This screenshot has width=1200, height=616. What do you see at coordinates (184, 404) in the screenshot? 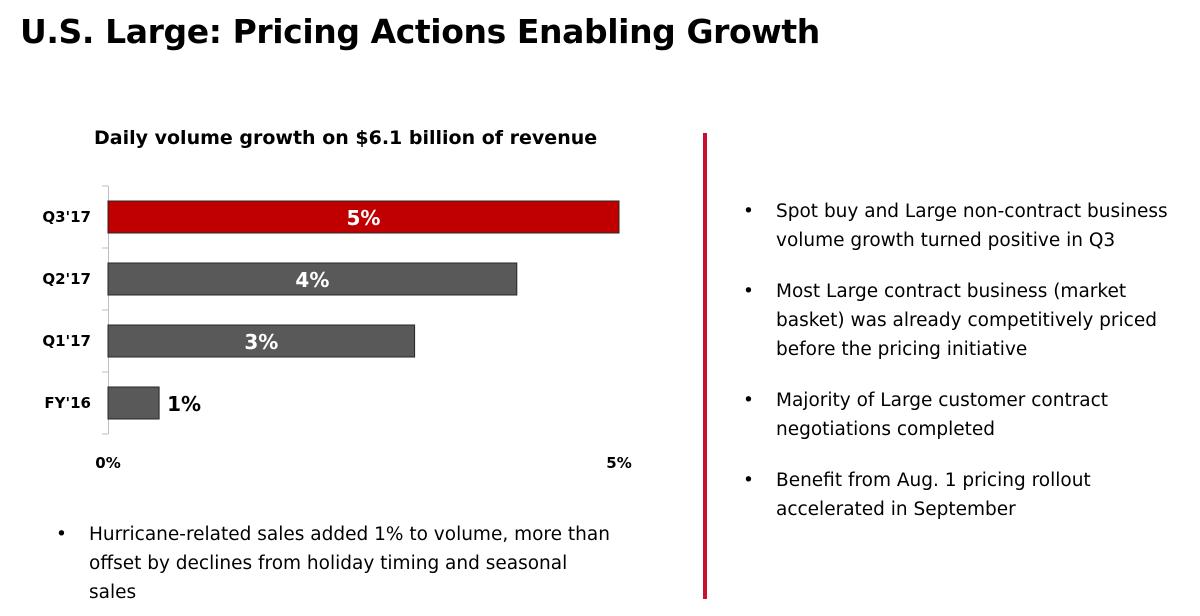
I see `data-label: 1%` at bounding box center [184, 404].